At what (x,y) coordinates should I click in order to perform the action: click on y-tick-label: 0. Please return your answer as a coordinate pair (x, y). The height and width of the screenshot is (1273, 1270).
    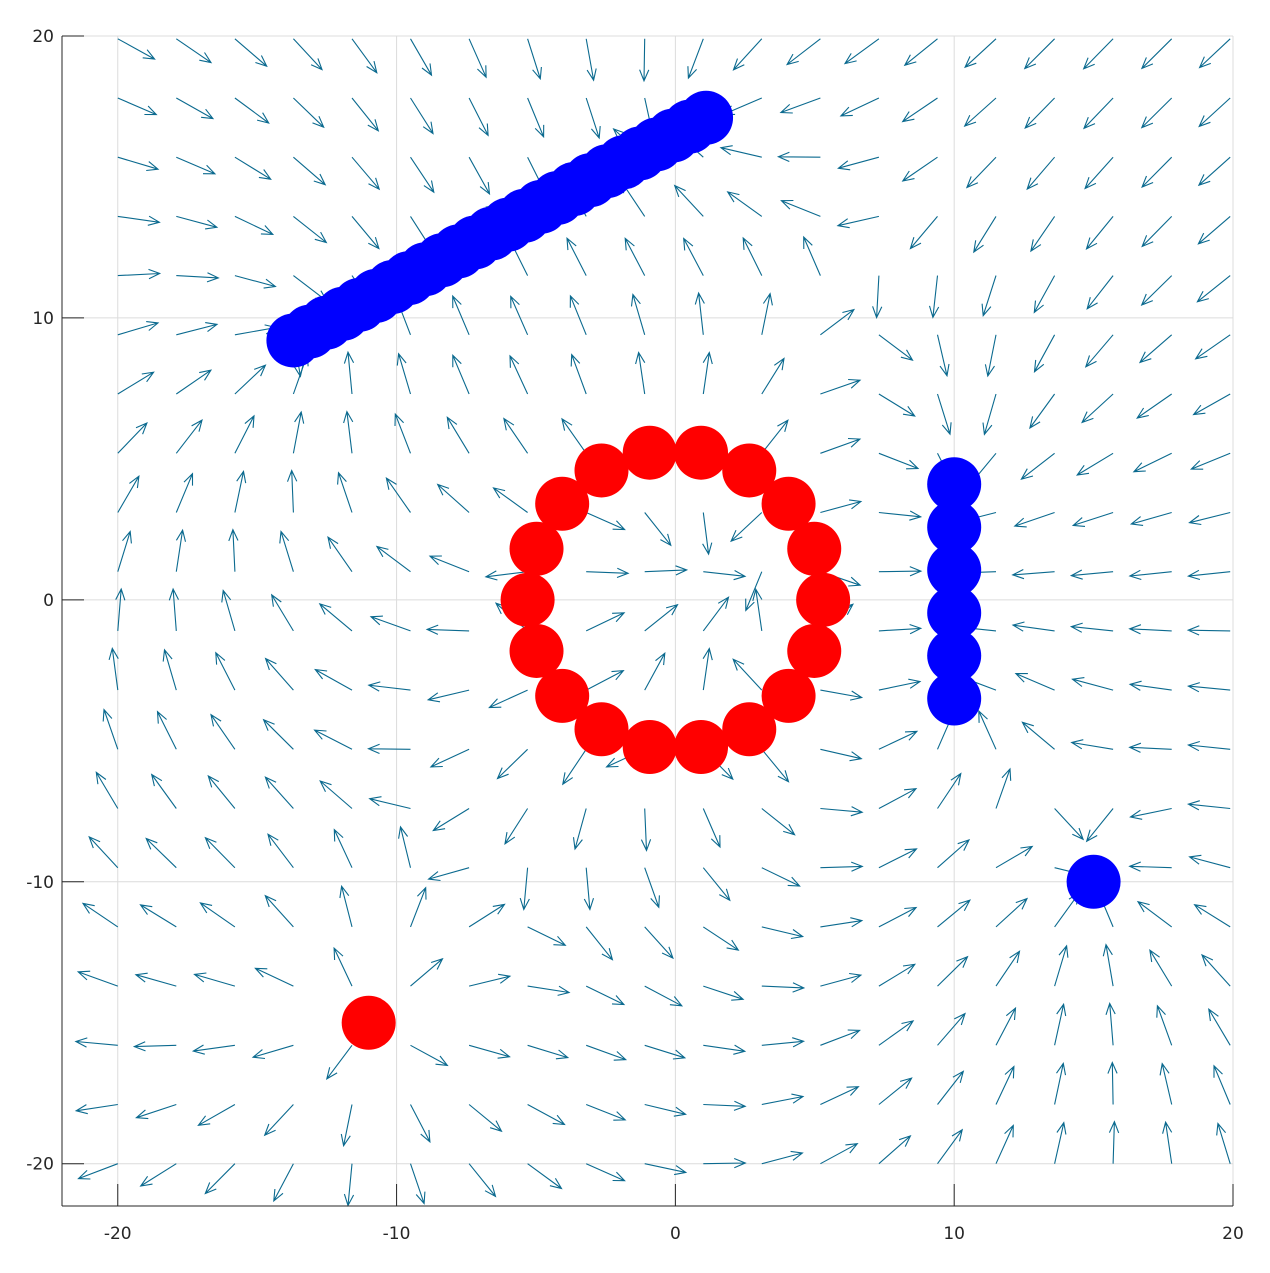
    Looking at the image, I should click on (48, 601).